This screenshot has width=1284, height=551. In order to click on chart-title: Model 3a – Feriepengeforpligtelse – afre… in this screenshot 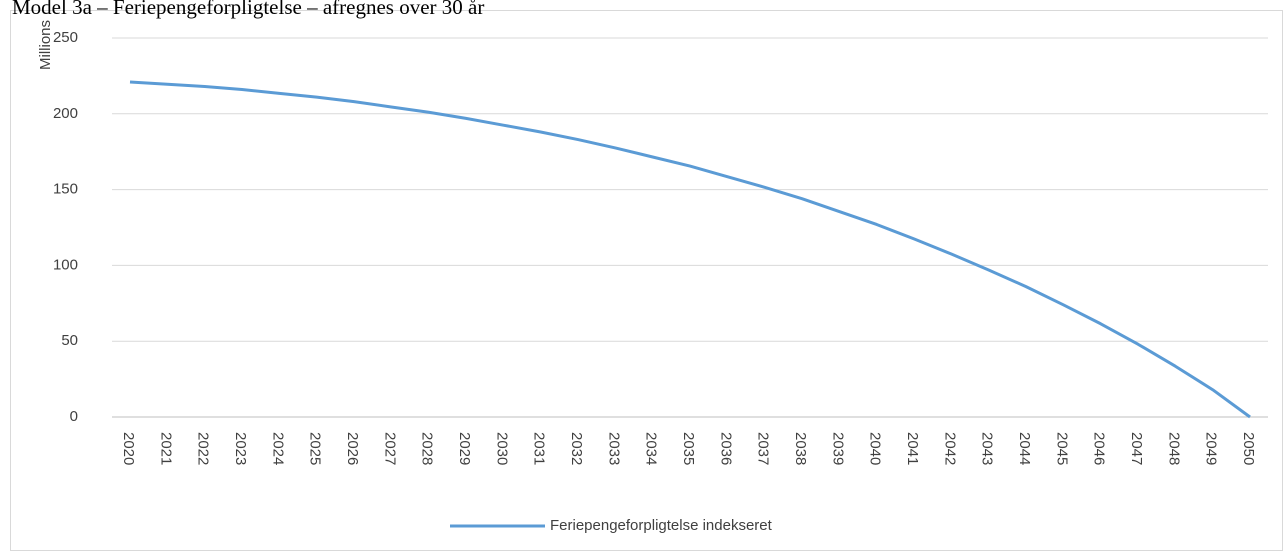, I will do `click(248, 9)`.